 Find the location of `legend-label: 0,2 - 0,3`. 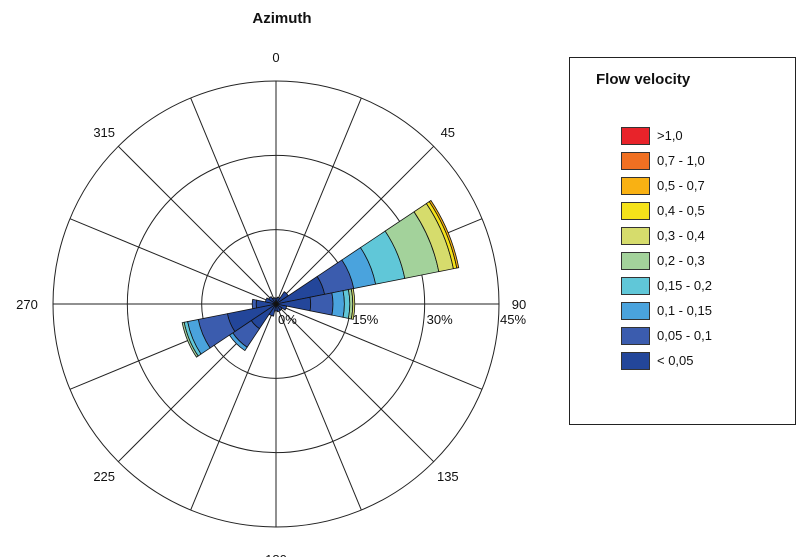

legend-label: 0,2 - 0,3 is located at coordinates (681, 260).